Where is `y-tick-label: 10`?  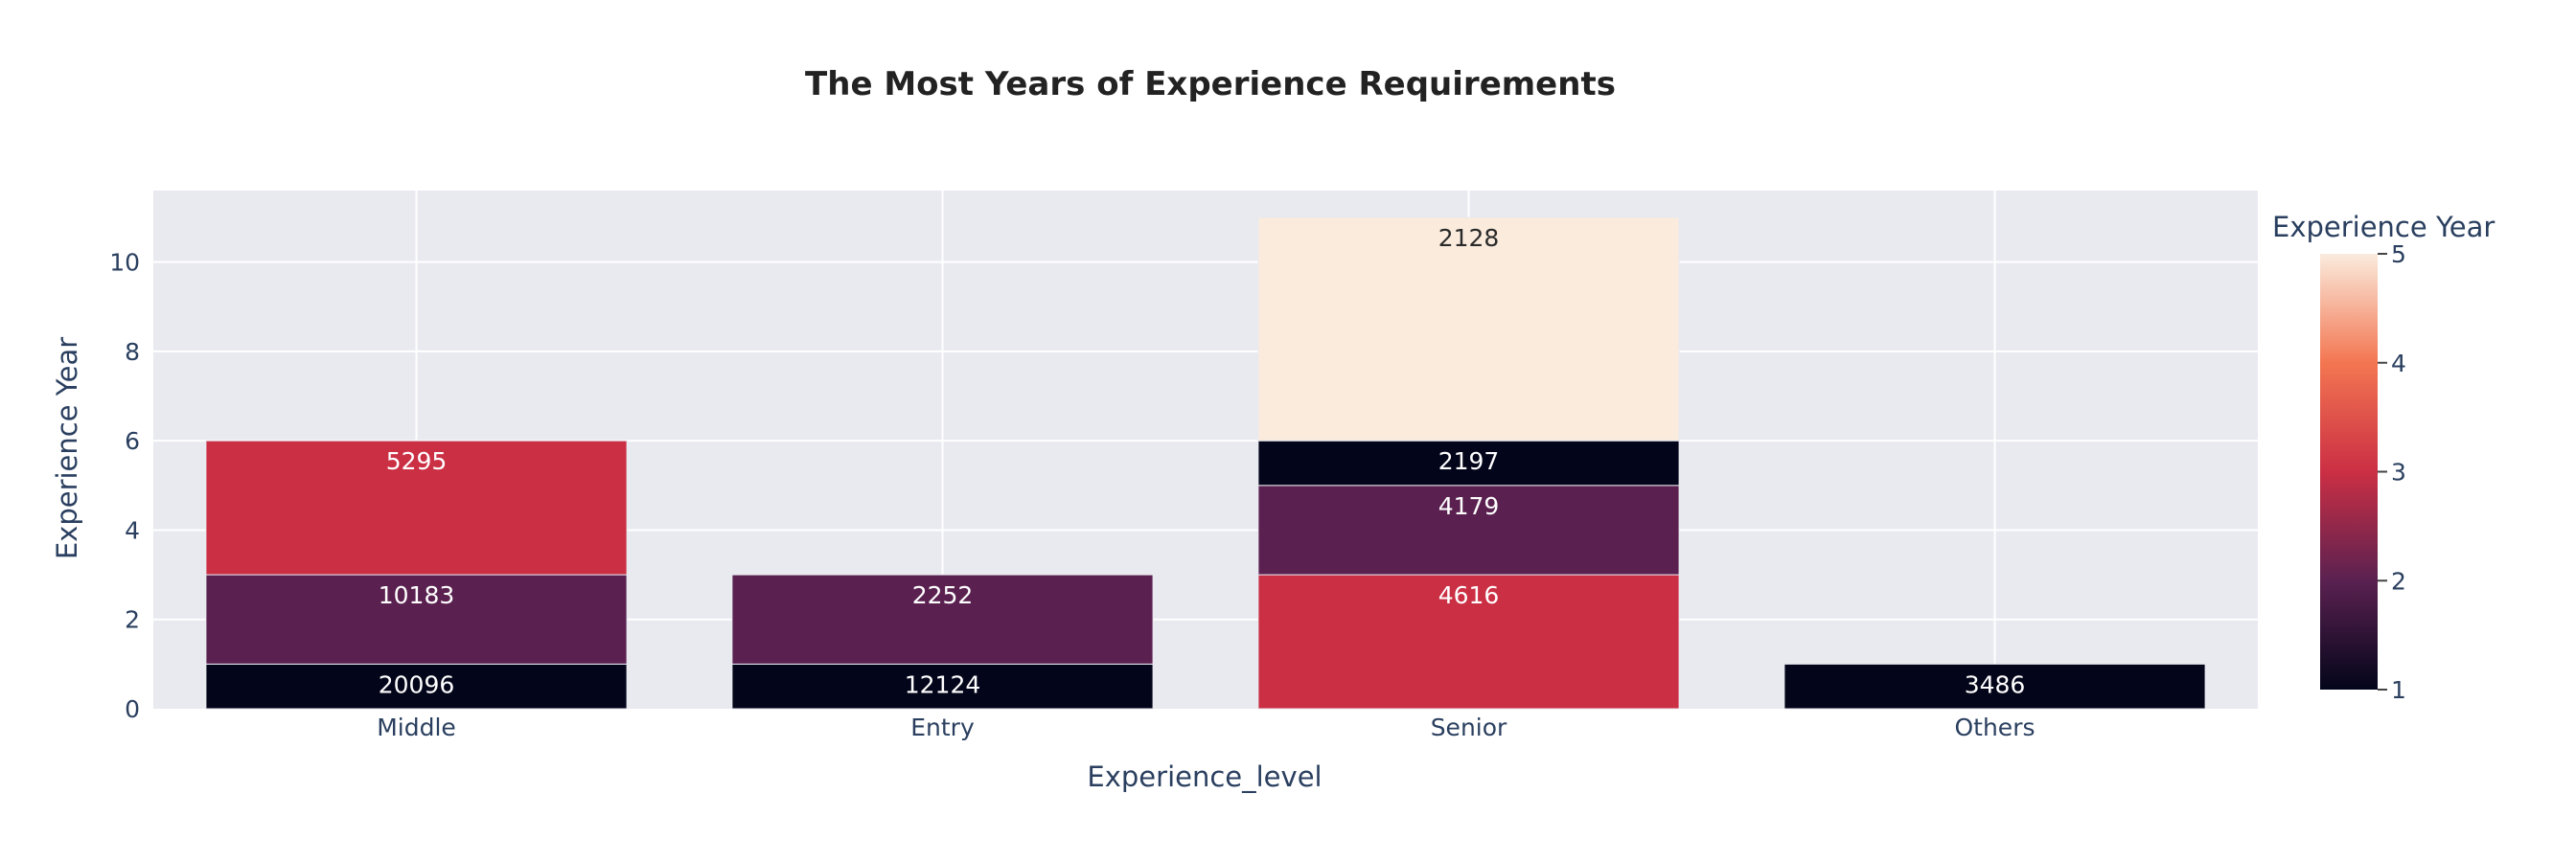 y-tick-label: 10 is located at coordinates (125, 263).